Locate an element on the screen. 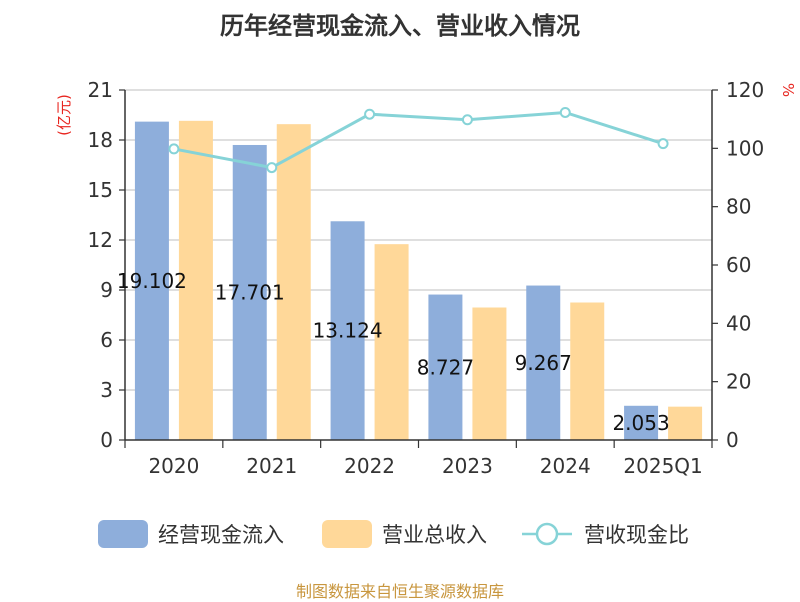  left-axis-tick-label: 21 is located at coordinates (100, 90).